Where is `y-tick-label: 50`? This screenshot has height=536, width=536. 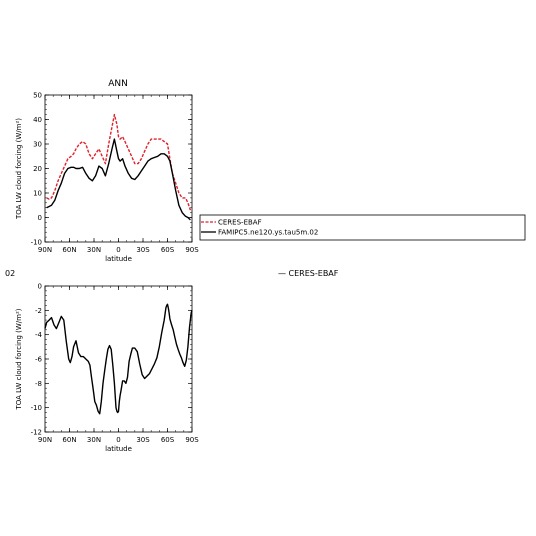 y-tick-label: 50 is located at coordinates (37, 96).